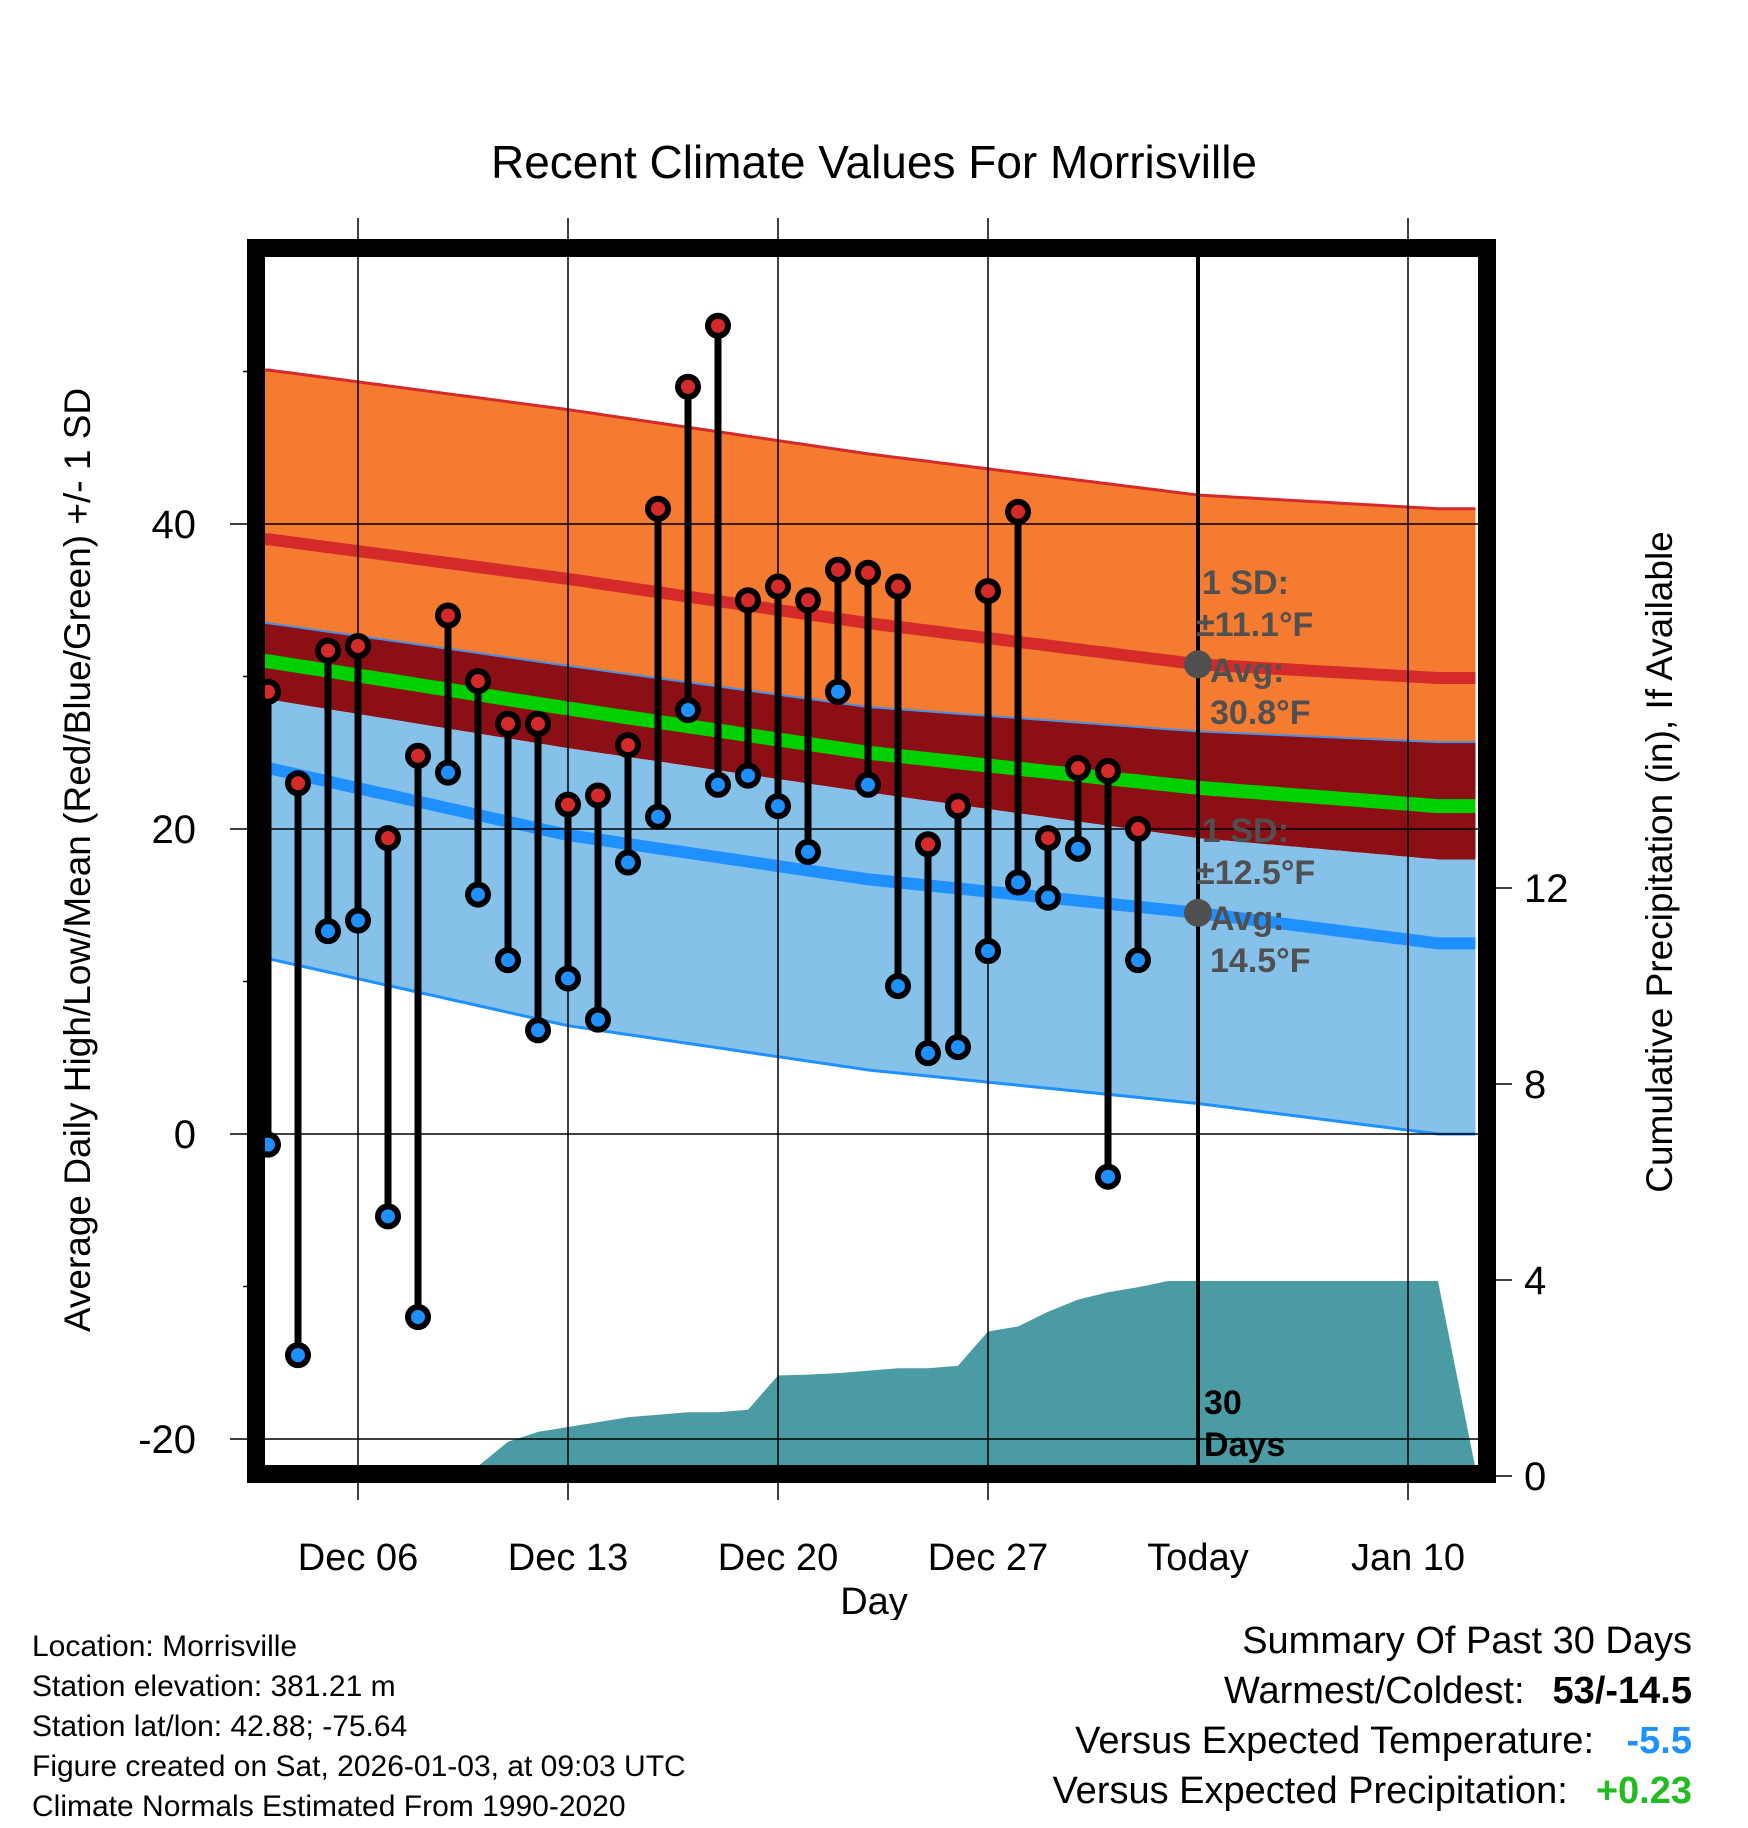 The width and height of the screenshot is (1748, 1828). Describe the element at coordinates (1535, 1085) in the screenshot. I see `precip-tick-label: 8` at that location.